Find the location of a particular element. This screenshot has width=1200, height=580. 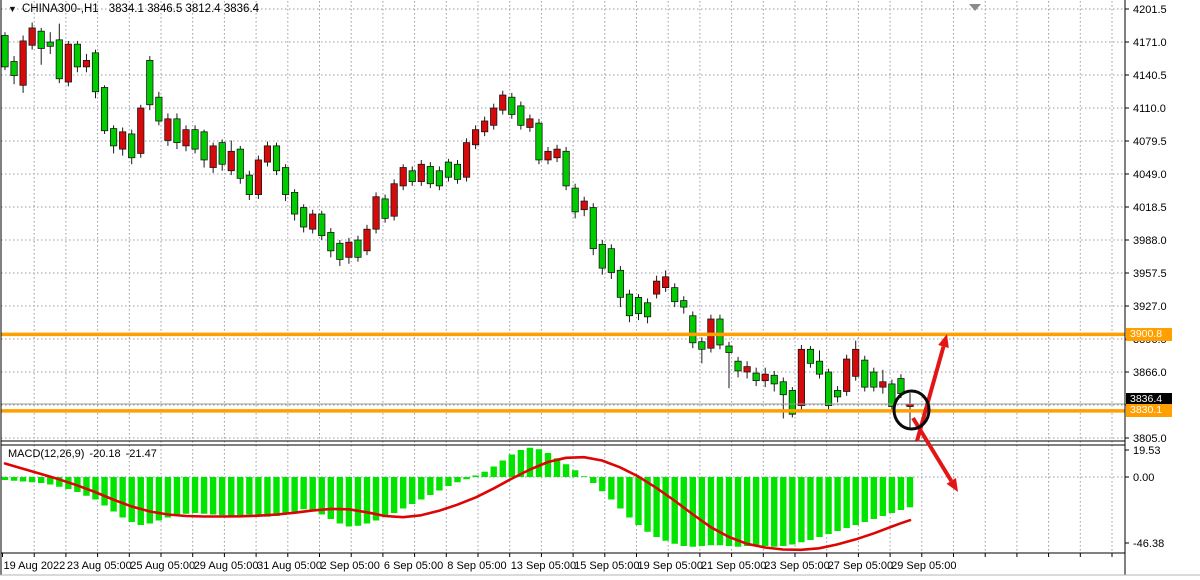

svg-text: 4049.0 is located at coordinates (1150, 175).